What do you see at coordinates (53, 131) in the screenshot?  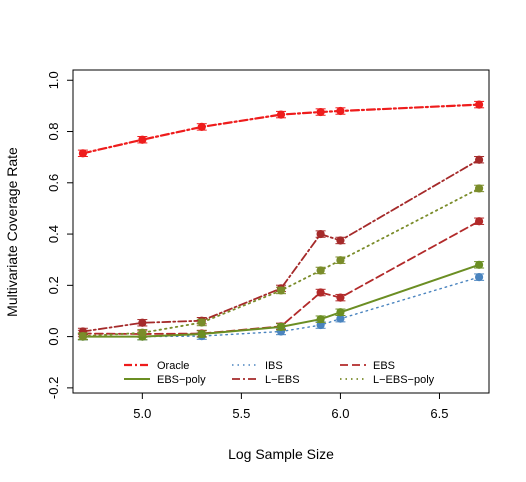 I see `y-tick-label: 0.8` at bounding box center [53, 131].